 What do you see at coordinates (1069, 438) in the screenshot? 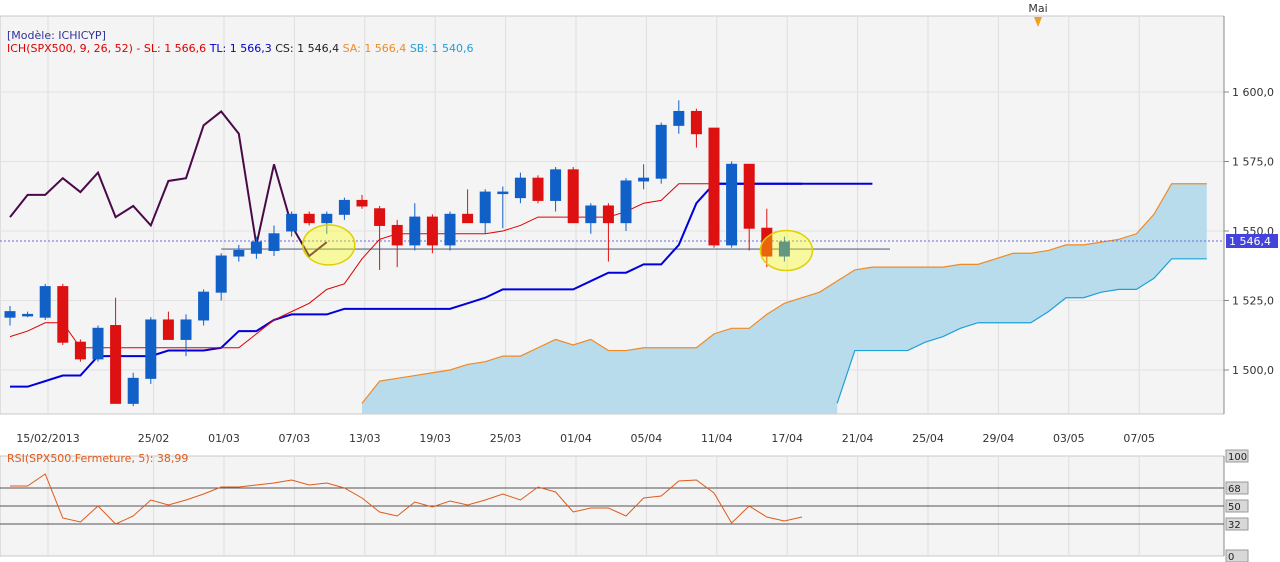
I see `x-tick-label: 03/05` at bounding box center [1069, 438].